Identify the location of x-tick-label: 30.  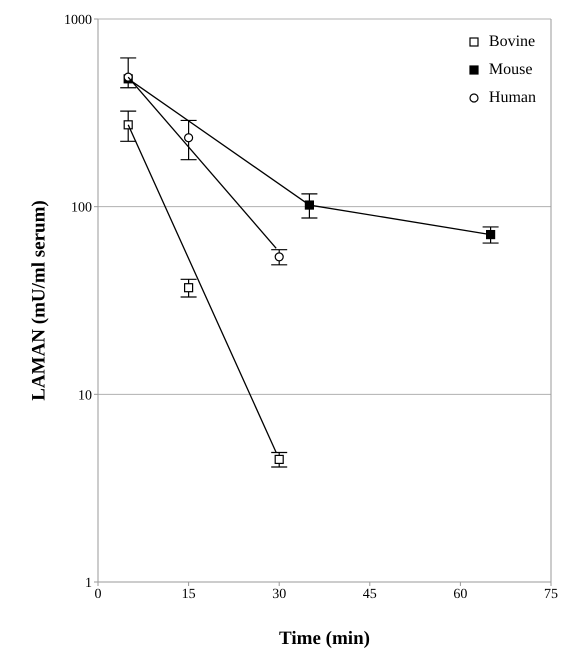
(279, 594).